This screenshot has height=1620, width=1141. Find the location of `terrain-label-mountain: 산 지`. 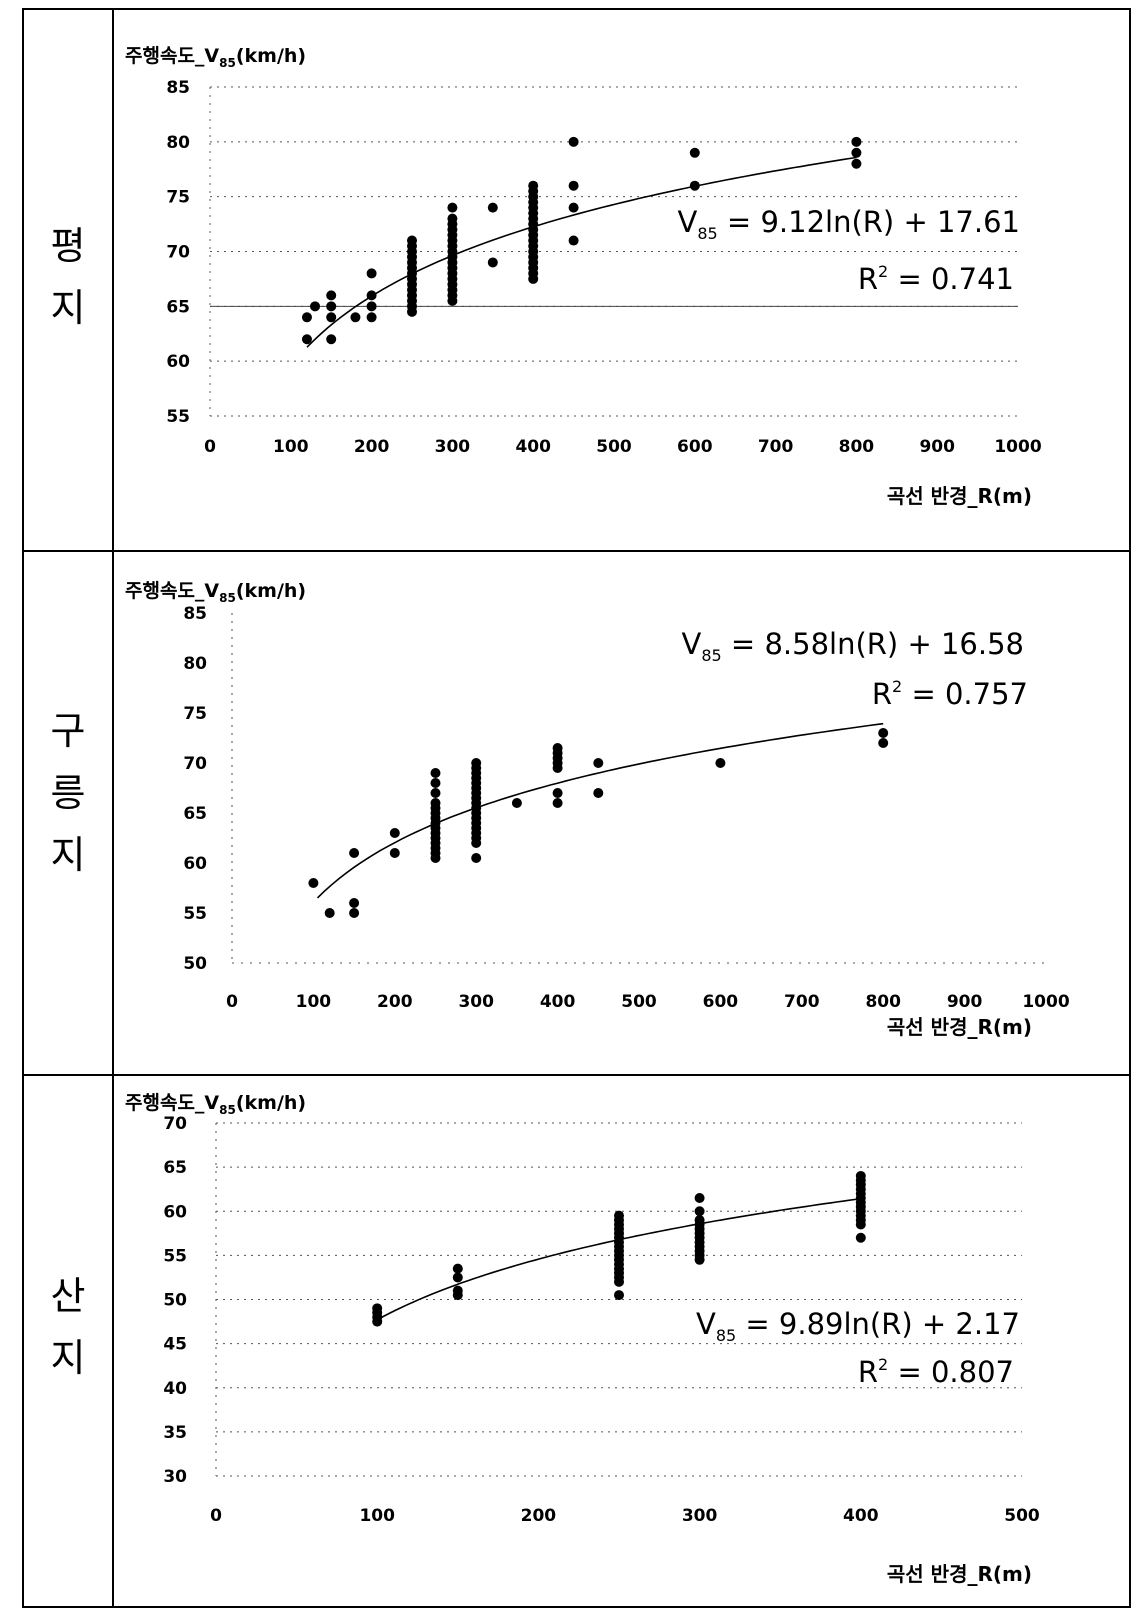

terrain-label-mountain: 산 지 is located at coordinates (68, 1327).